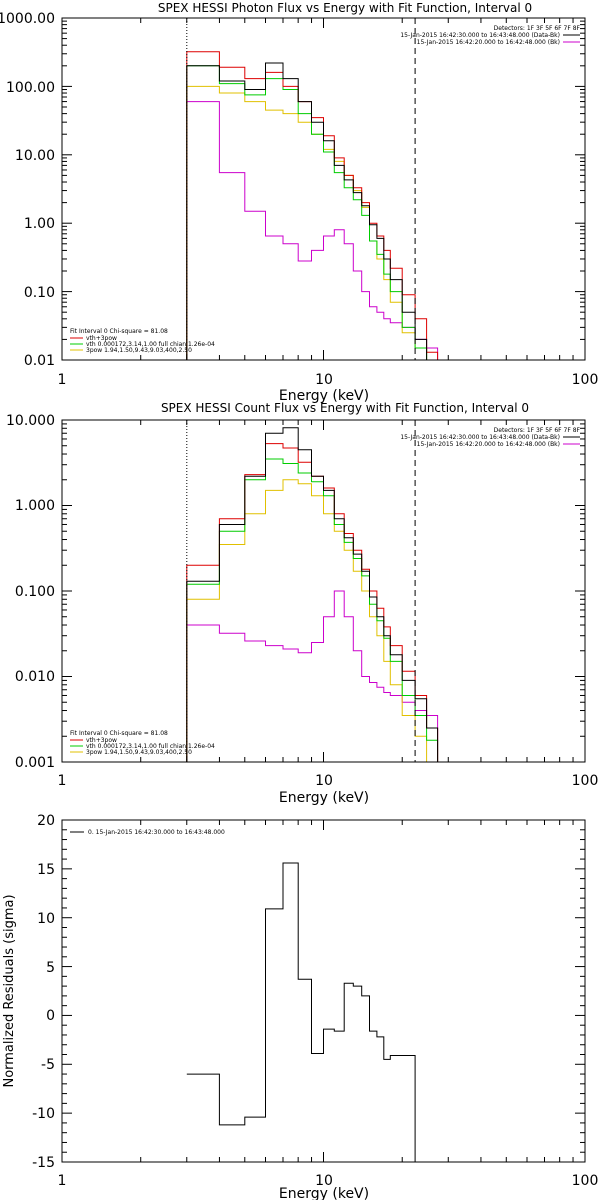 The height and width of the screenshot is (1200, 600). I want to click on y-tick-label: 0.01, so click(39, 361).